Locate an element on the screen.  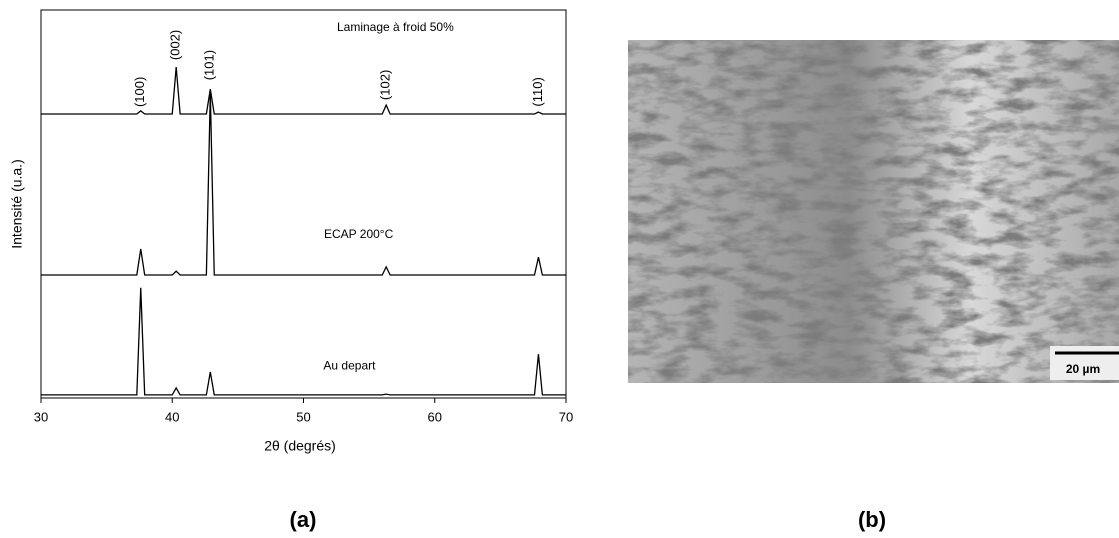
peak-label: (110) is located at coordinates (537, 91).